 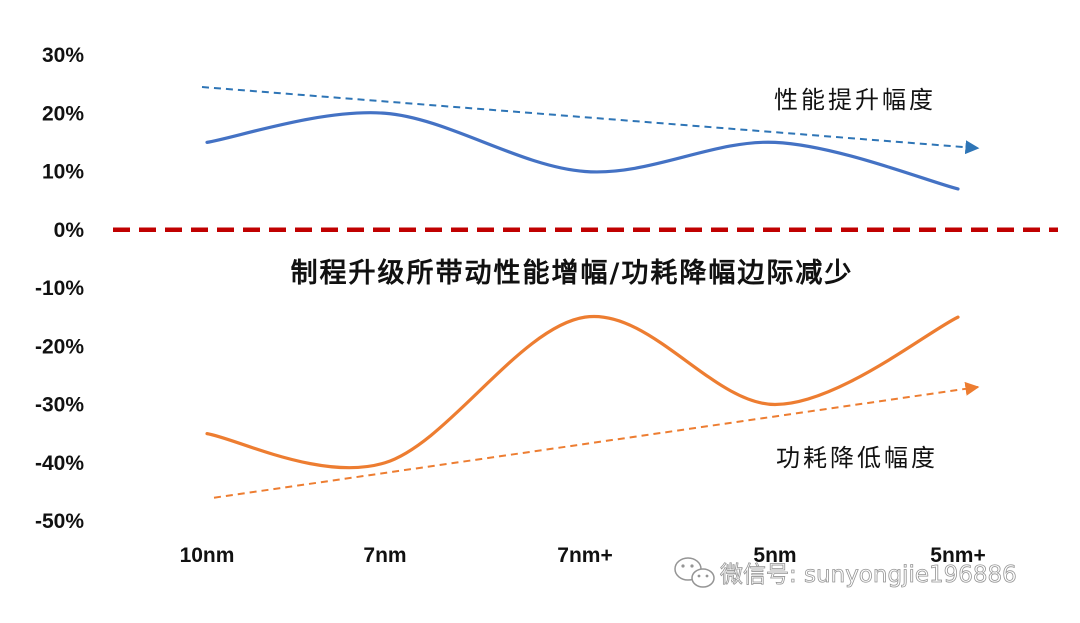 I want to click on y-tick-label: 0%, so click(x=69, y=230).